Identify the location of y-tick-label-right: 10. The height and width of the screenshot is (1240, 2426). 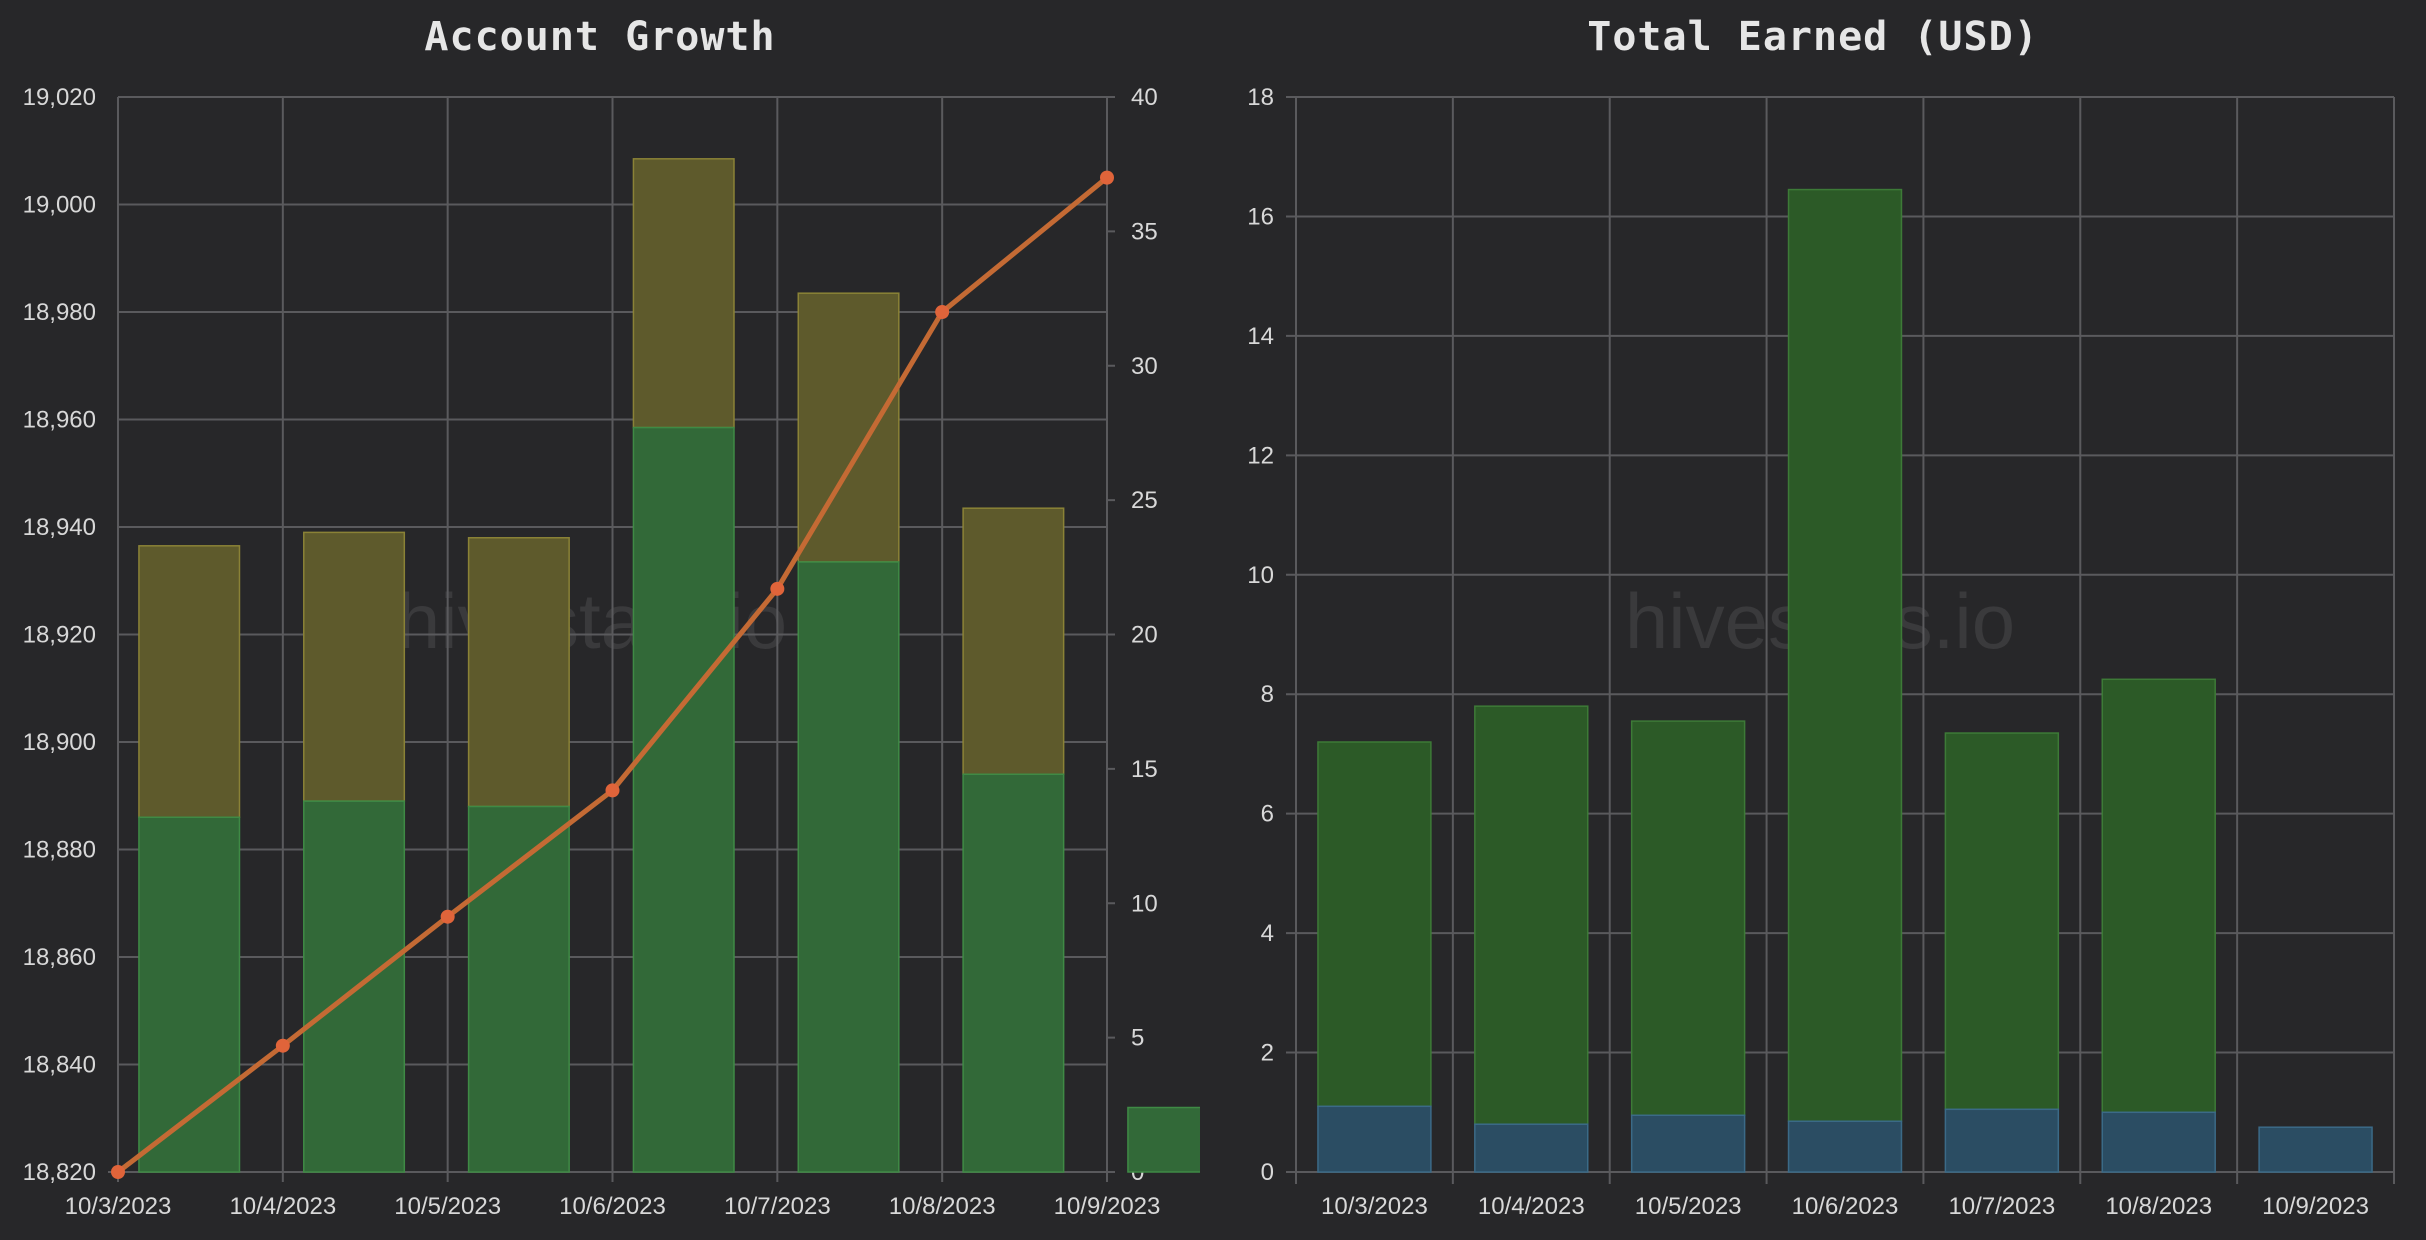
(1144, 903).